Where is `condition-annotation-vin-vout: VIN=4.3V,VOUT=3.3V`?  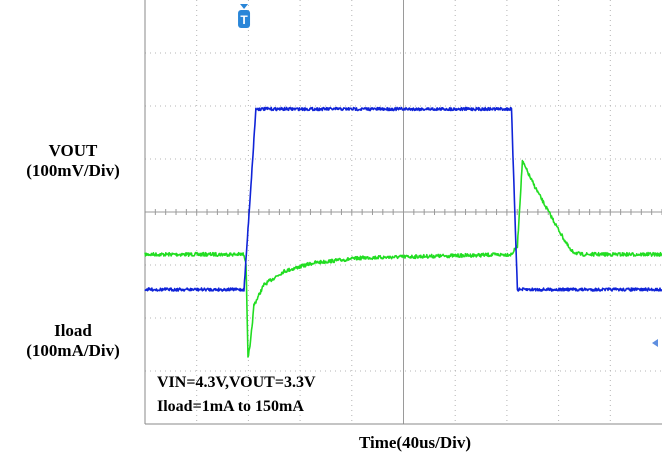
condition-annotation-vin-vout: VIN=4.3V,VOUT=3.3V is located at coordinates (236, 382).